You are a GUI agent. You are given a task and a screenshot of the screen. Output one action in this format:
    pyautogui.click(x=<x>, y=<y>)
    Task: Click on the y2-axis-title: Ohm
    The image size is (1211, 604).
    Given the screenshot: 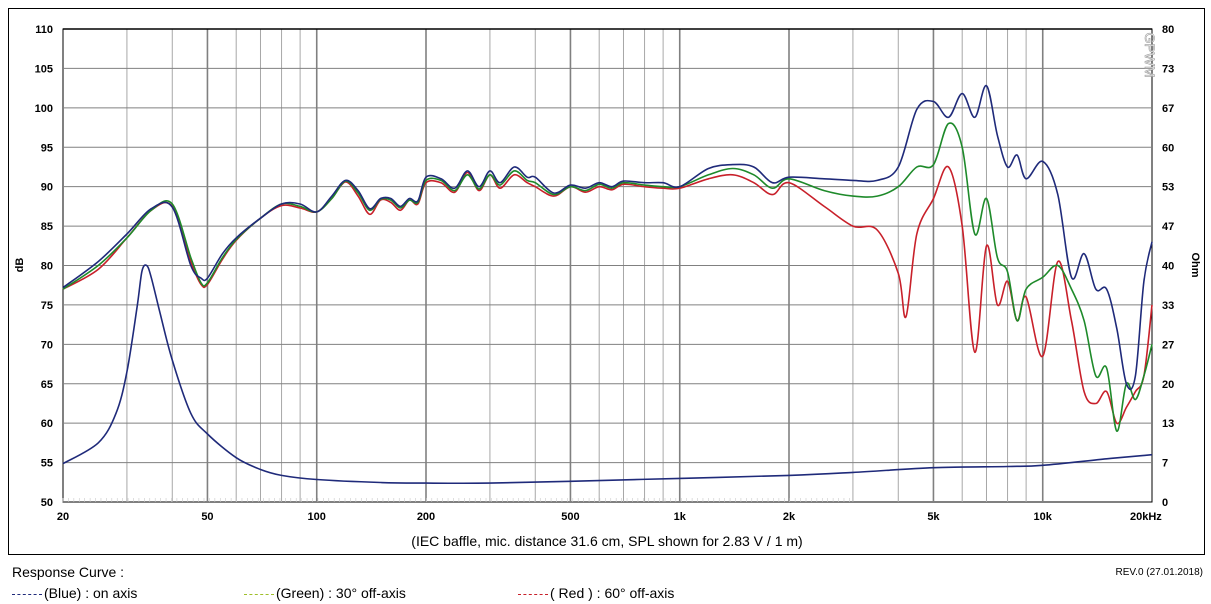 What is the action you would take?
    pyautogui.click(x=1195, y=264)
    